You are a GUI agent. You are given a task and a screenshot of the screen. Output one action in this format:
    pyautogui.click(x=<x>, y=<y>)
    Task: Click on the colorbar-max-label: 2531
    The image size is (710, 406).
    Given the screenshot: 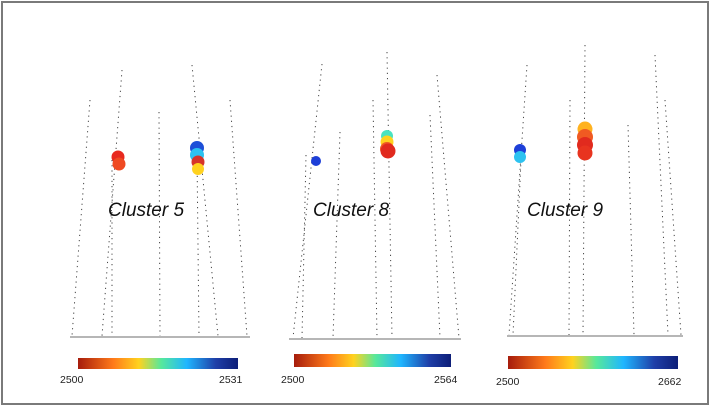 What is the action you would take?
    pyautogui.click(x=231, y=380)
    